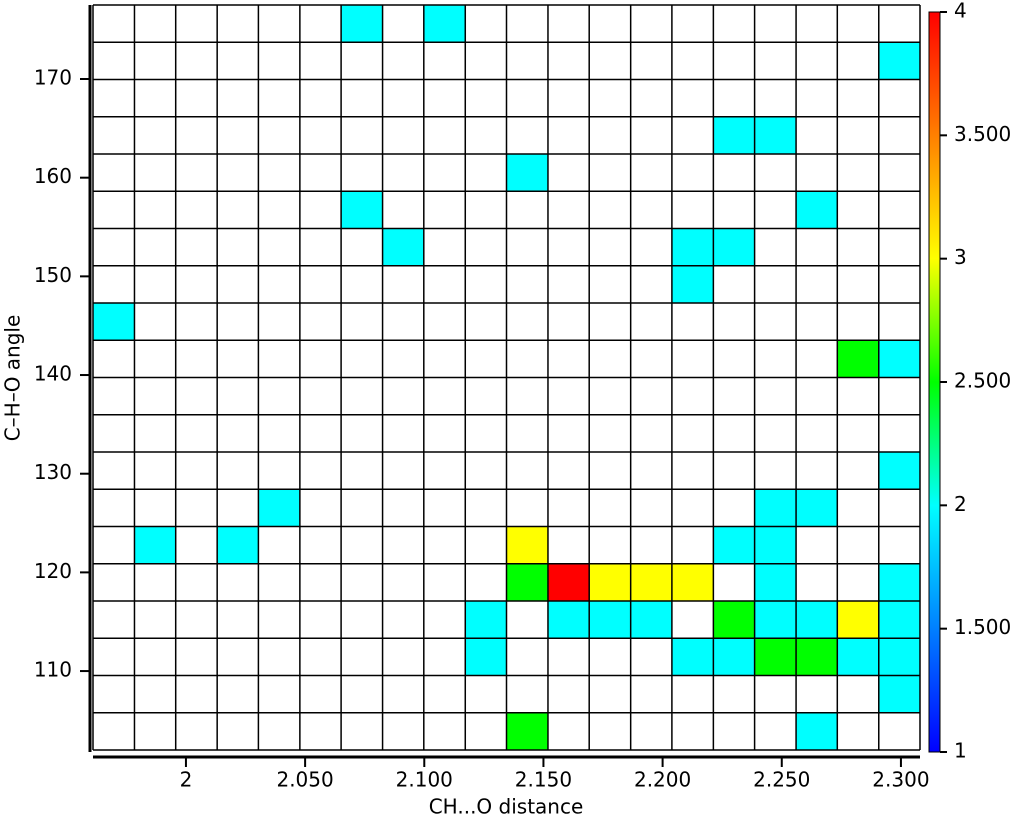  Describe the element at coordinates (186, 780) in the screenshot. I see `x-tick-label: 2` at that location.